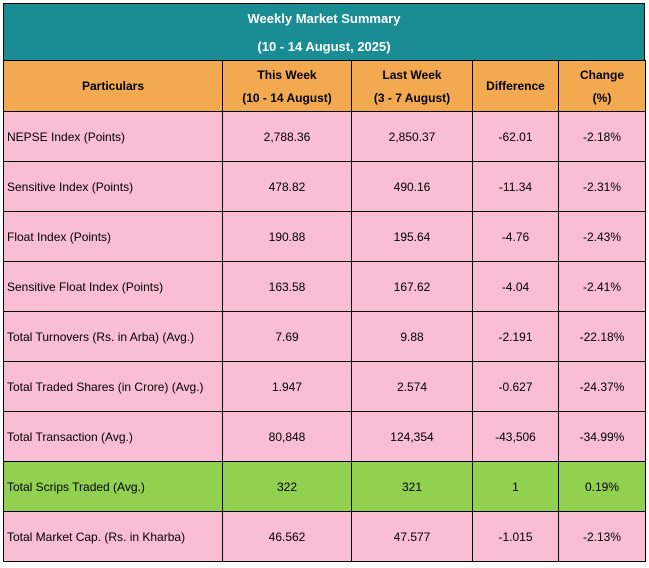 Image resolution: width=649 pixels, height=568 pixels. What do you see at coordinates (287, 486) in the screenshot?
I see `this-week-value: 322` at bounding box center [287, 486].